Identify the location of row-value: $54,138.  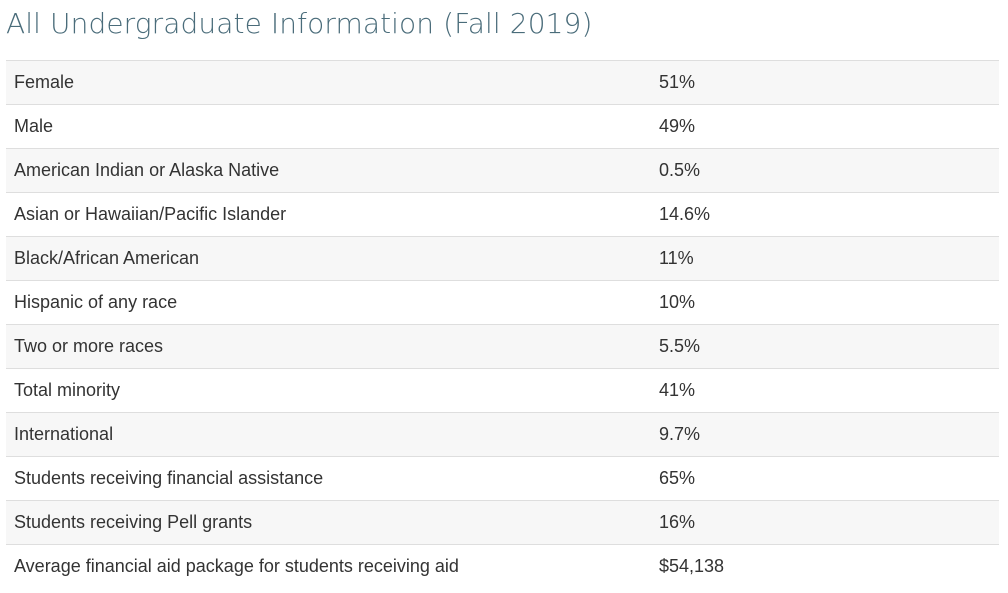
(825, 566).